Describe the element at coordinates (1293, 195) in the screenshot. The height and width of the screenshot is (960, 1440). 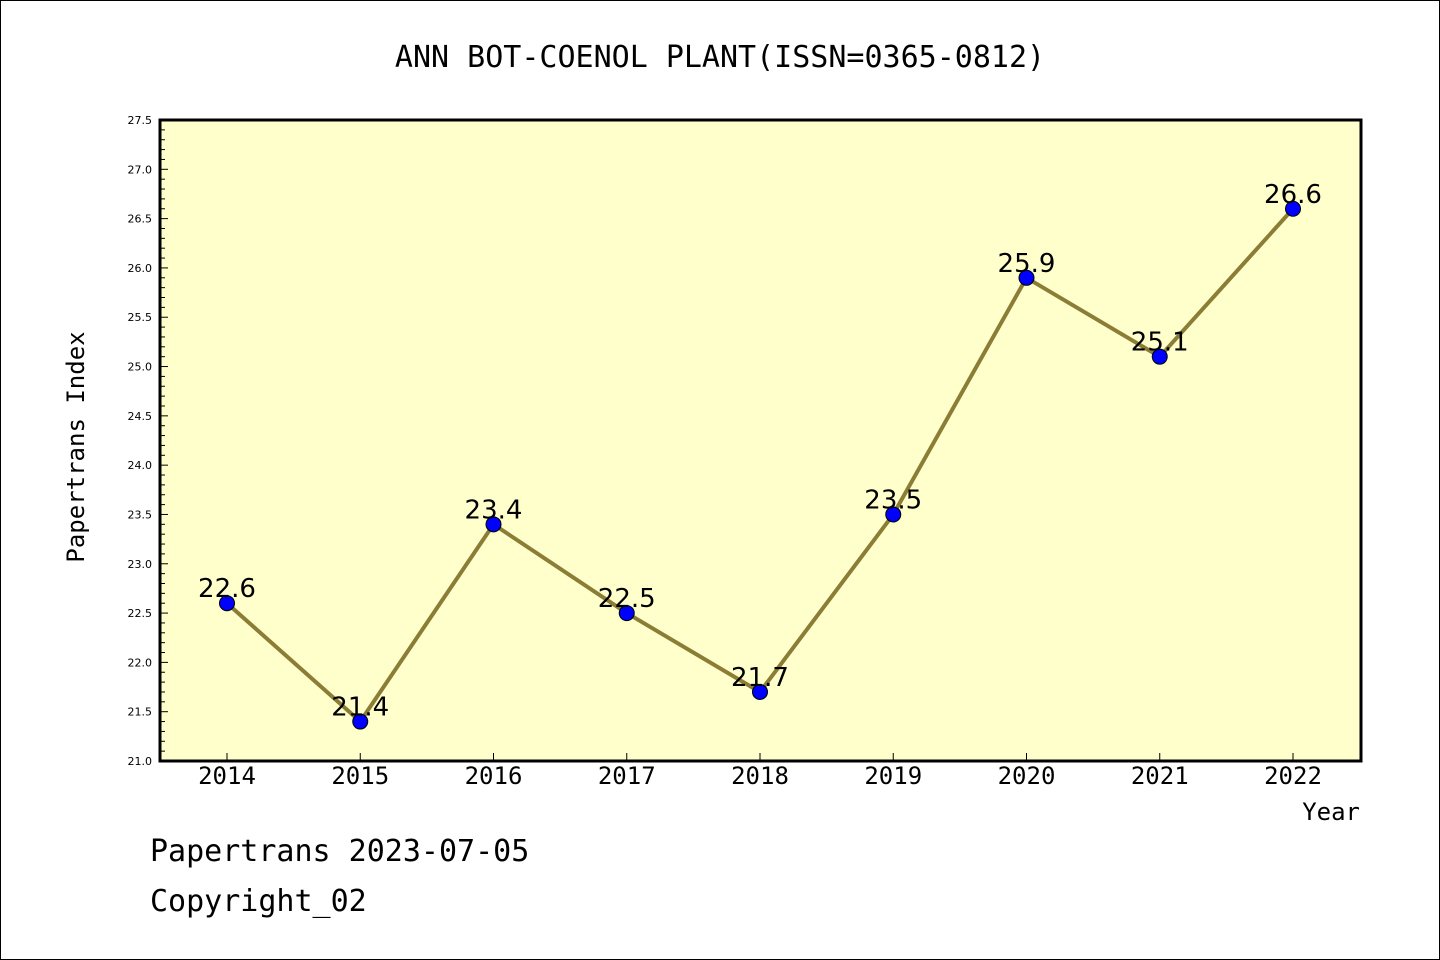
I see `data-label: 26.6` at that location.